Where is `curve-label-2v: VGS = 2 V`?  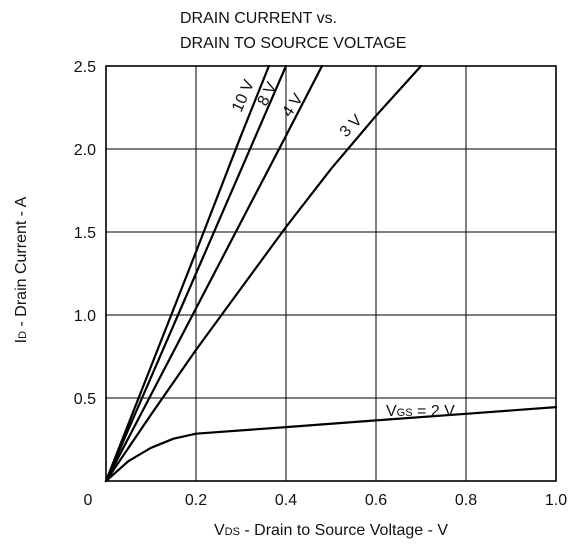
curve-label-2v: VGS = 2 V is located at coordinates (420, 411).